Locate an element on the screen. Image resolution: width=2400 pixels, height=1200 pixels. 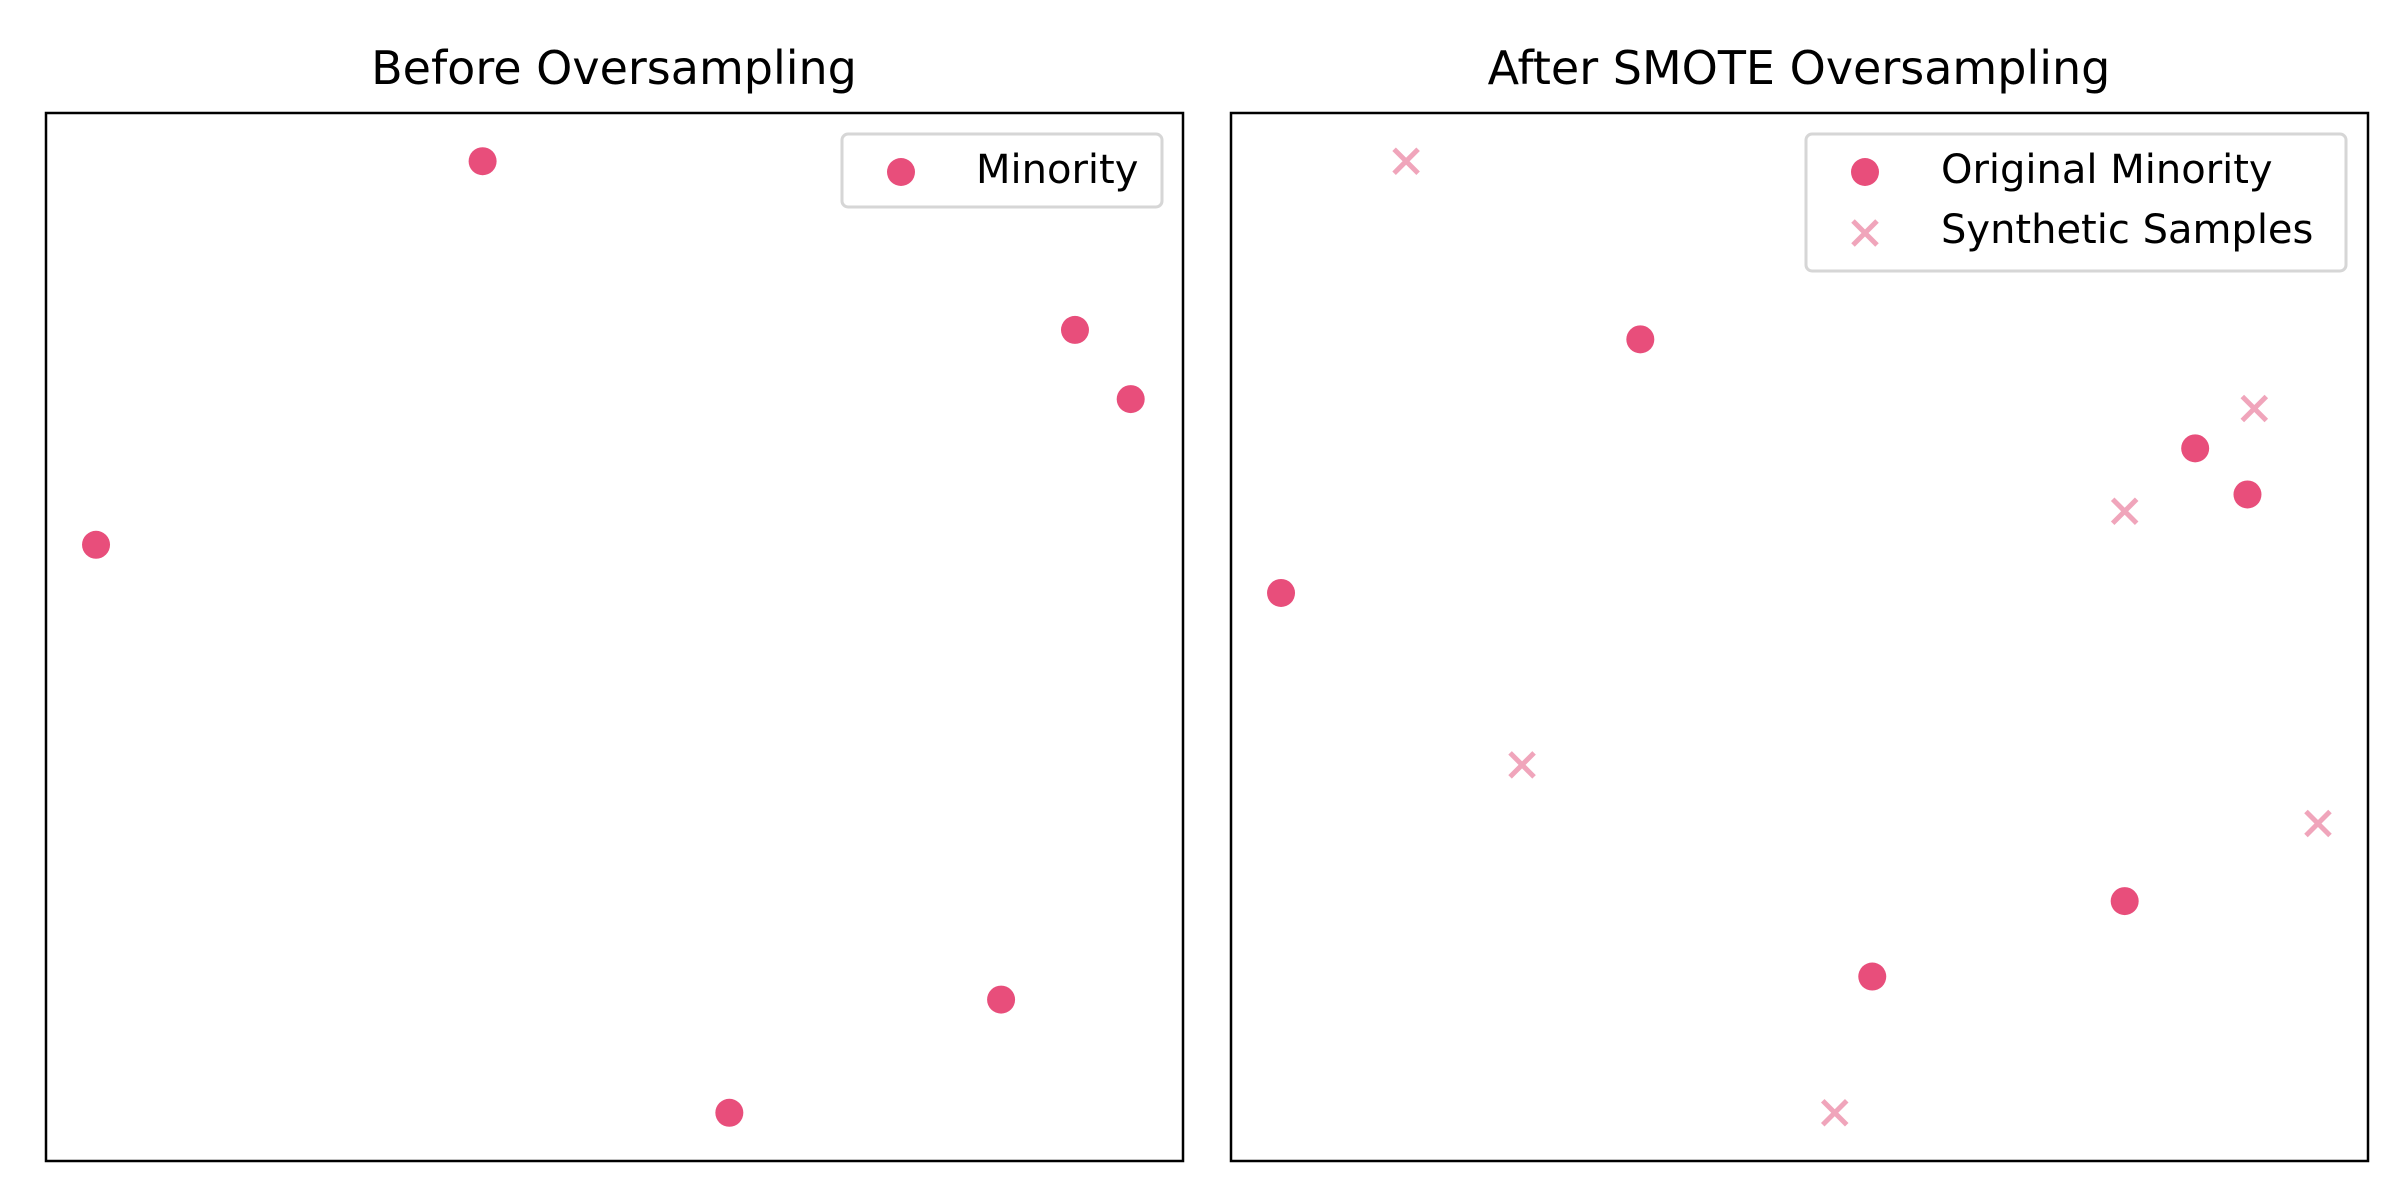
panel-title-after: After SMOTE Oversampling is located at coordinates (1799, 68).